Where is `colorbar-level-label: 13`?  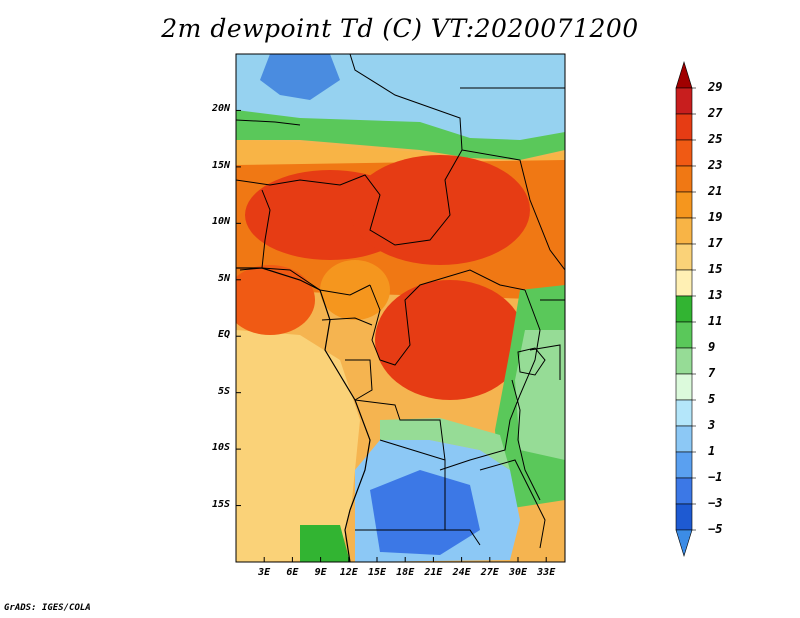 colorbar-level-label: 13 is located at coordinates (715, 295).